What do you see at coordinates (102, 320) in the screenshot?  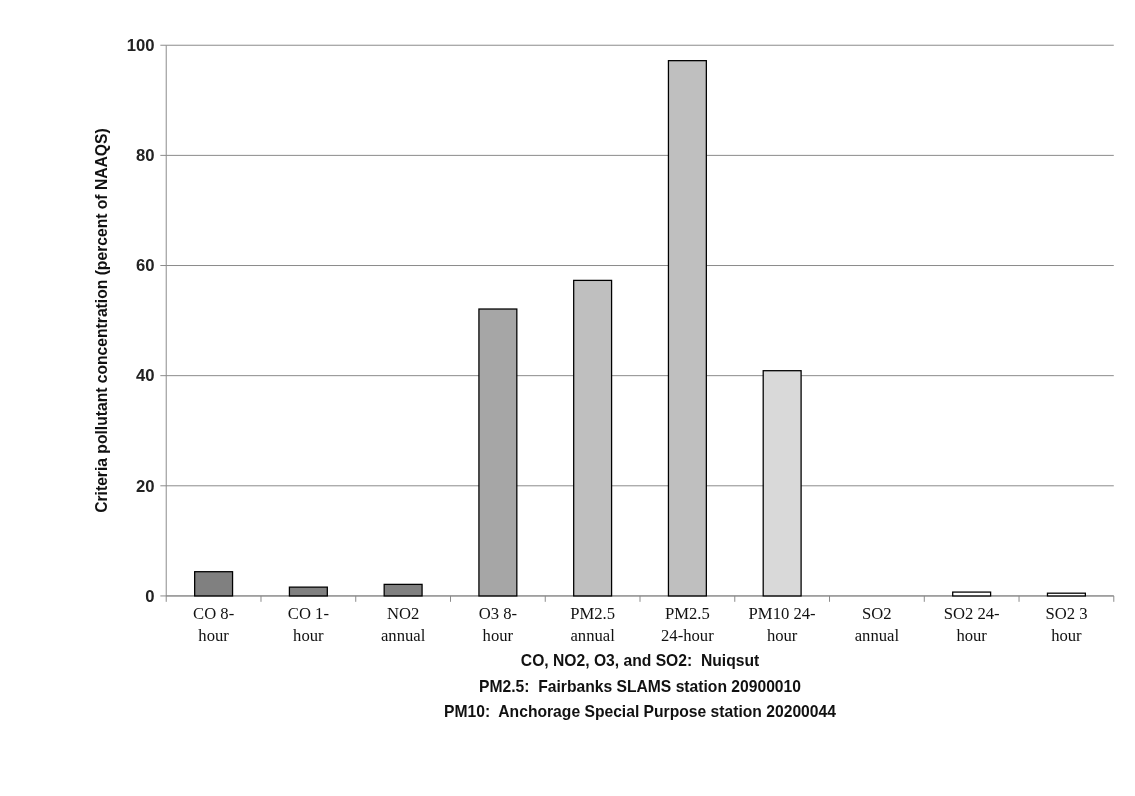 I see `y-axis-title: Criteria pollutant concentration (percent of NAAQS)` at bounding box center [102, 320].